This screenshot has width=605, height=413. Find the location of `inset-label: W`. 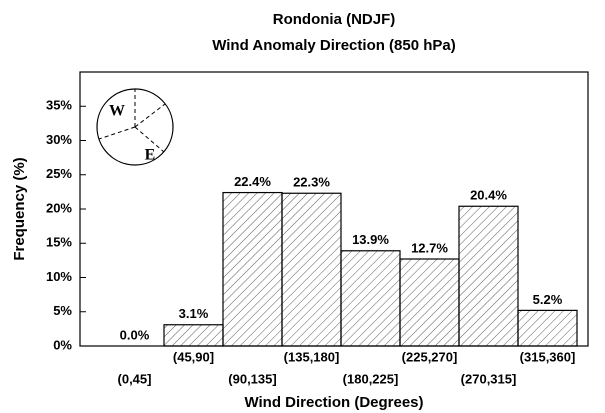

inset-label: W is located at coordinates (117, 111).